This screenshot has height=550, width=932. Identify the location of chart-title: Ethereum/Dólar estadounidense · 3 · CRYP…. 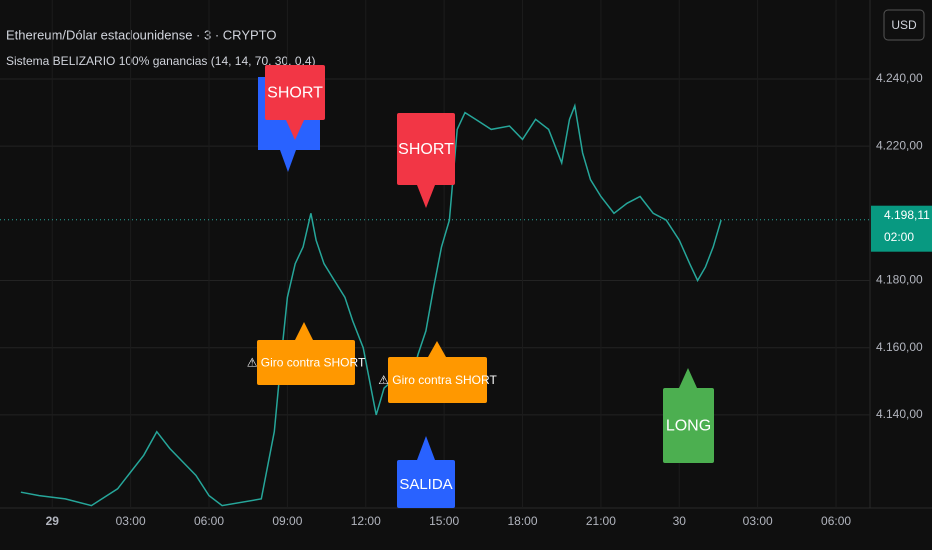
(141, 34).